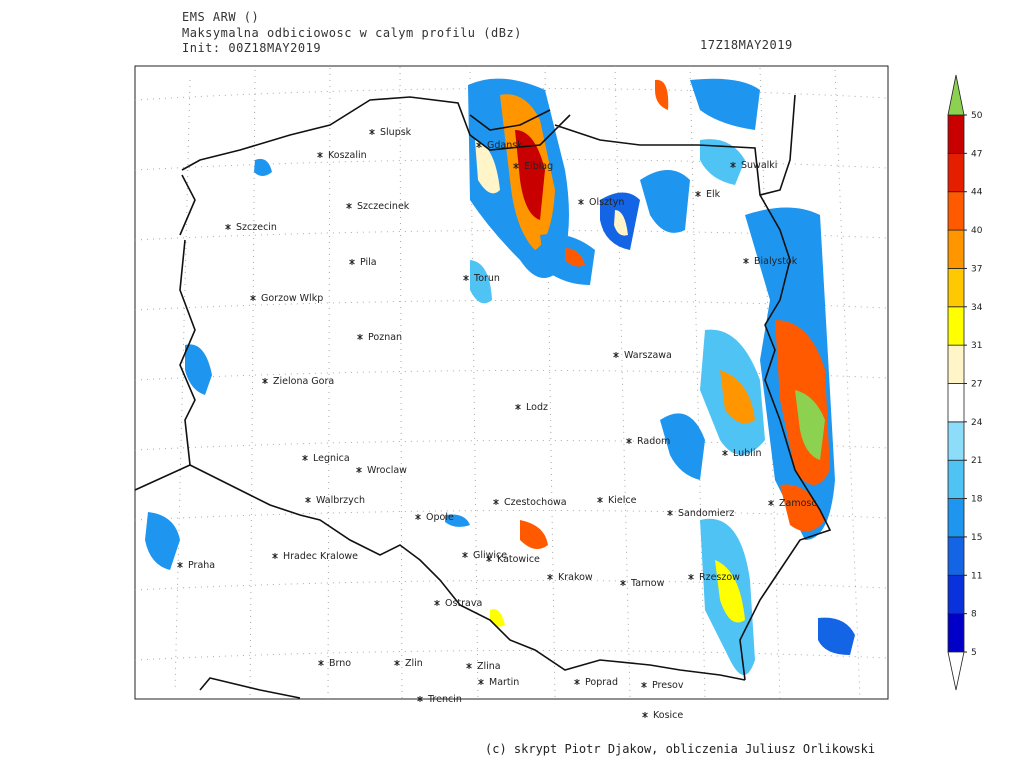 The height and width of the screenshot is (768, 1024). I want to click on city-label: Wroclaw, so click(387, 470).